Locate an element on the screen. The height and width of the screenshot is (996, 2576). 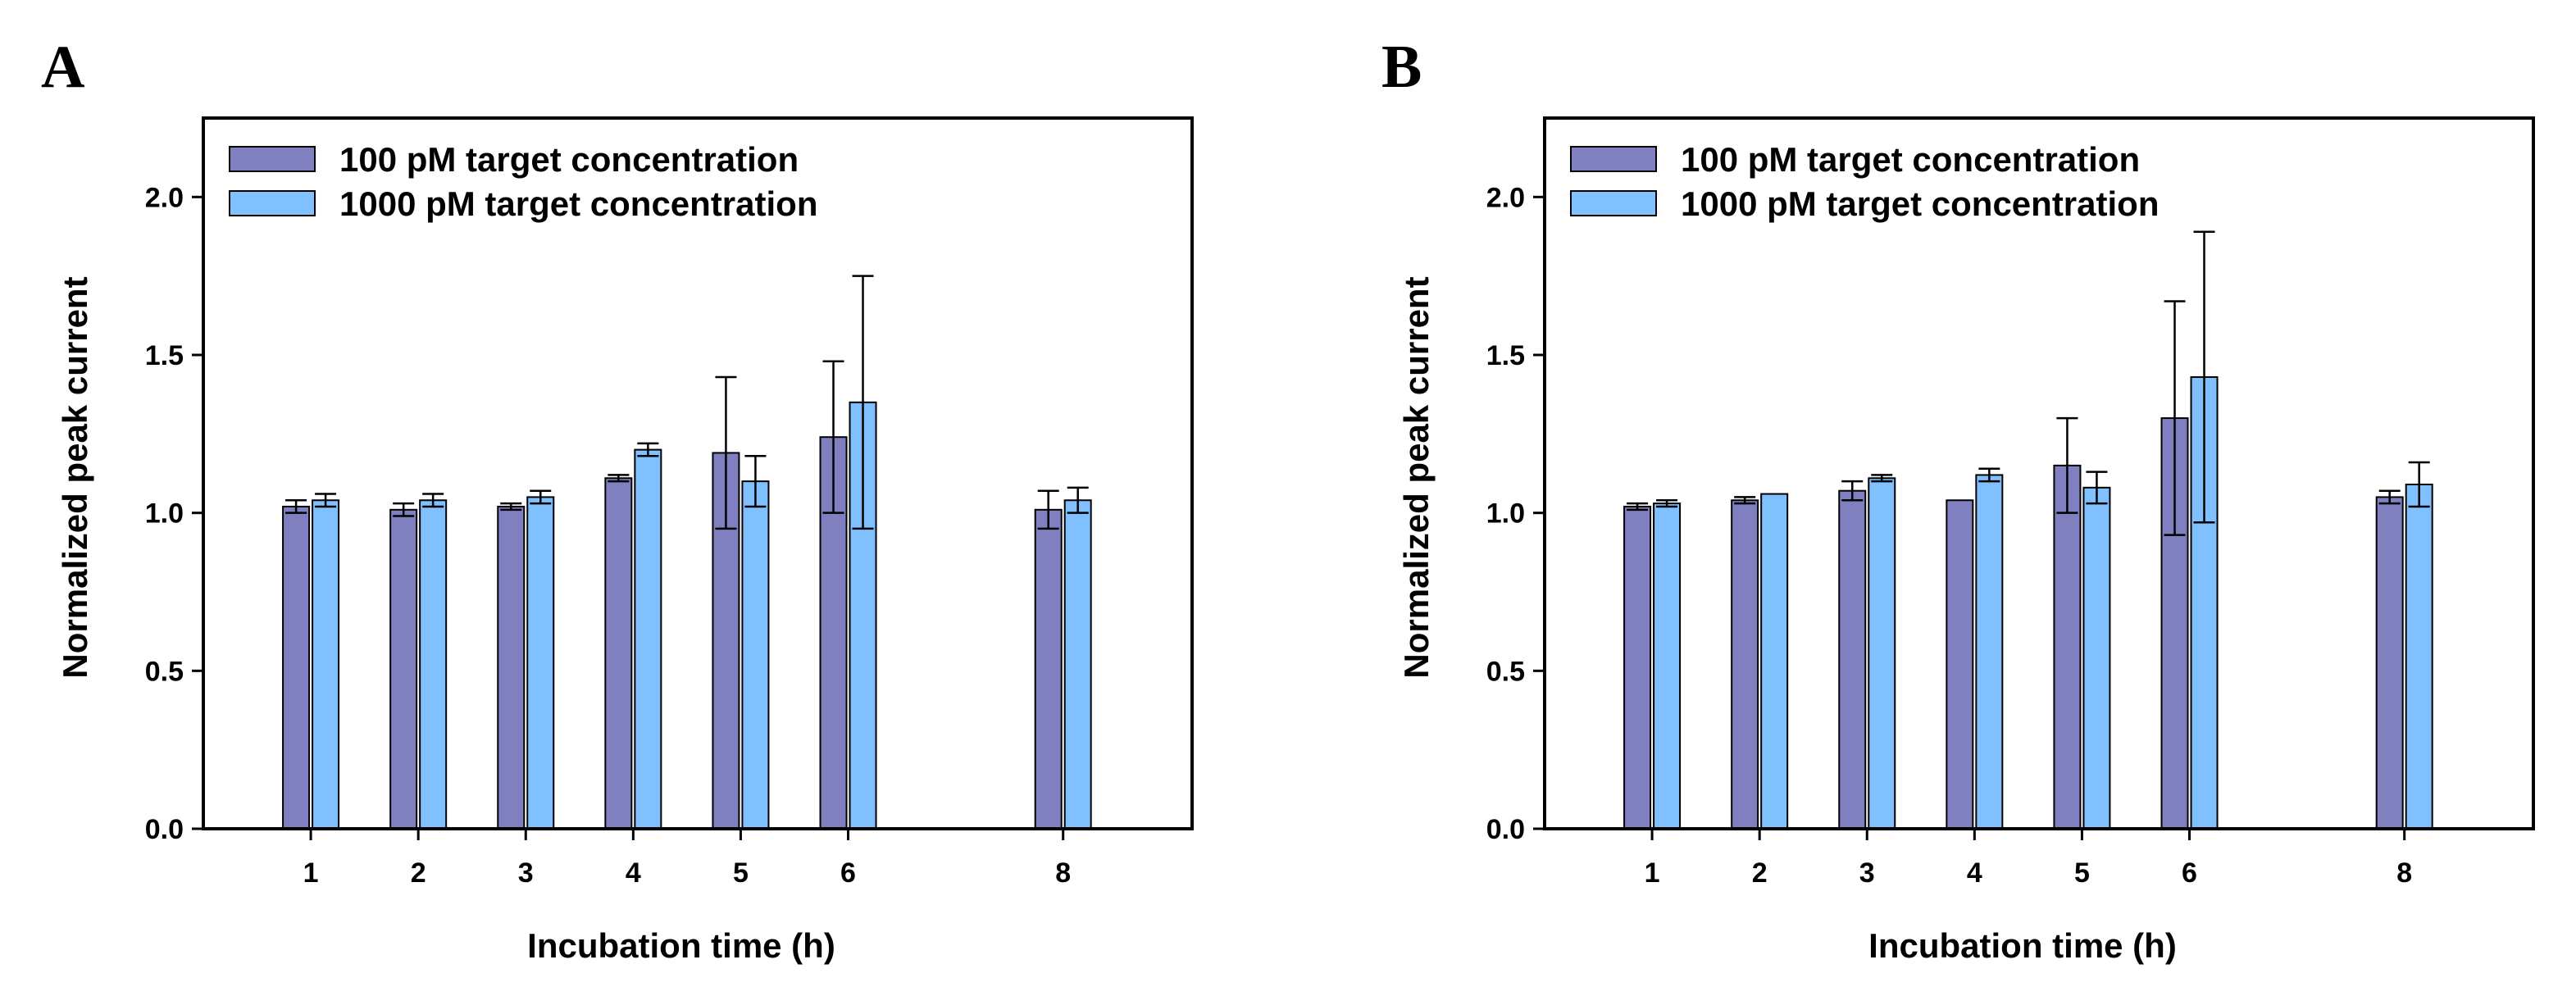
bar-series-1-x5 is located at coordinates (2067, 647).